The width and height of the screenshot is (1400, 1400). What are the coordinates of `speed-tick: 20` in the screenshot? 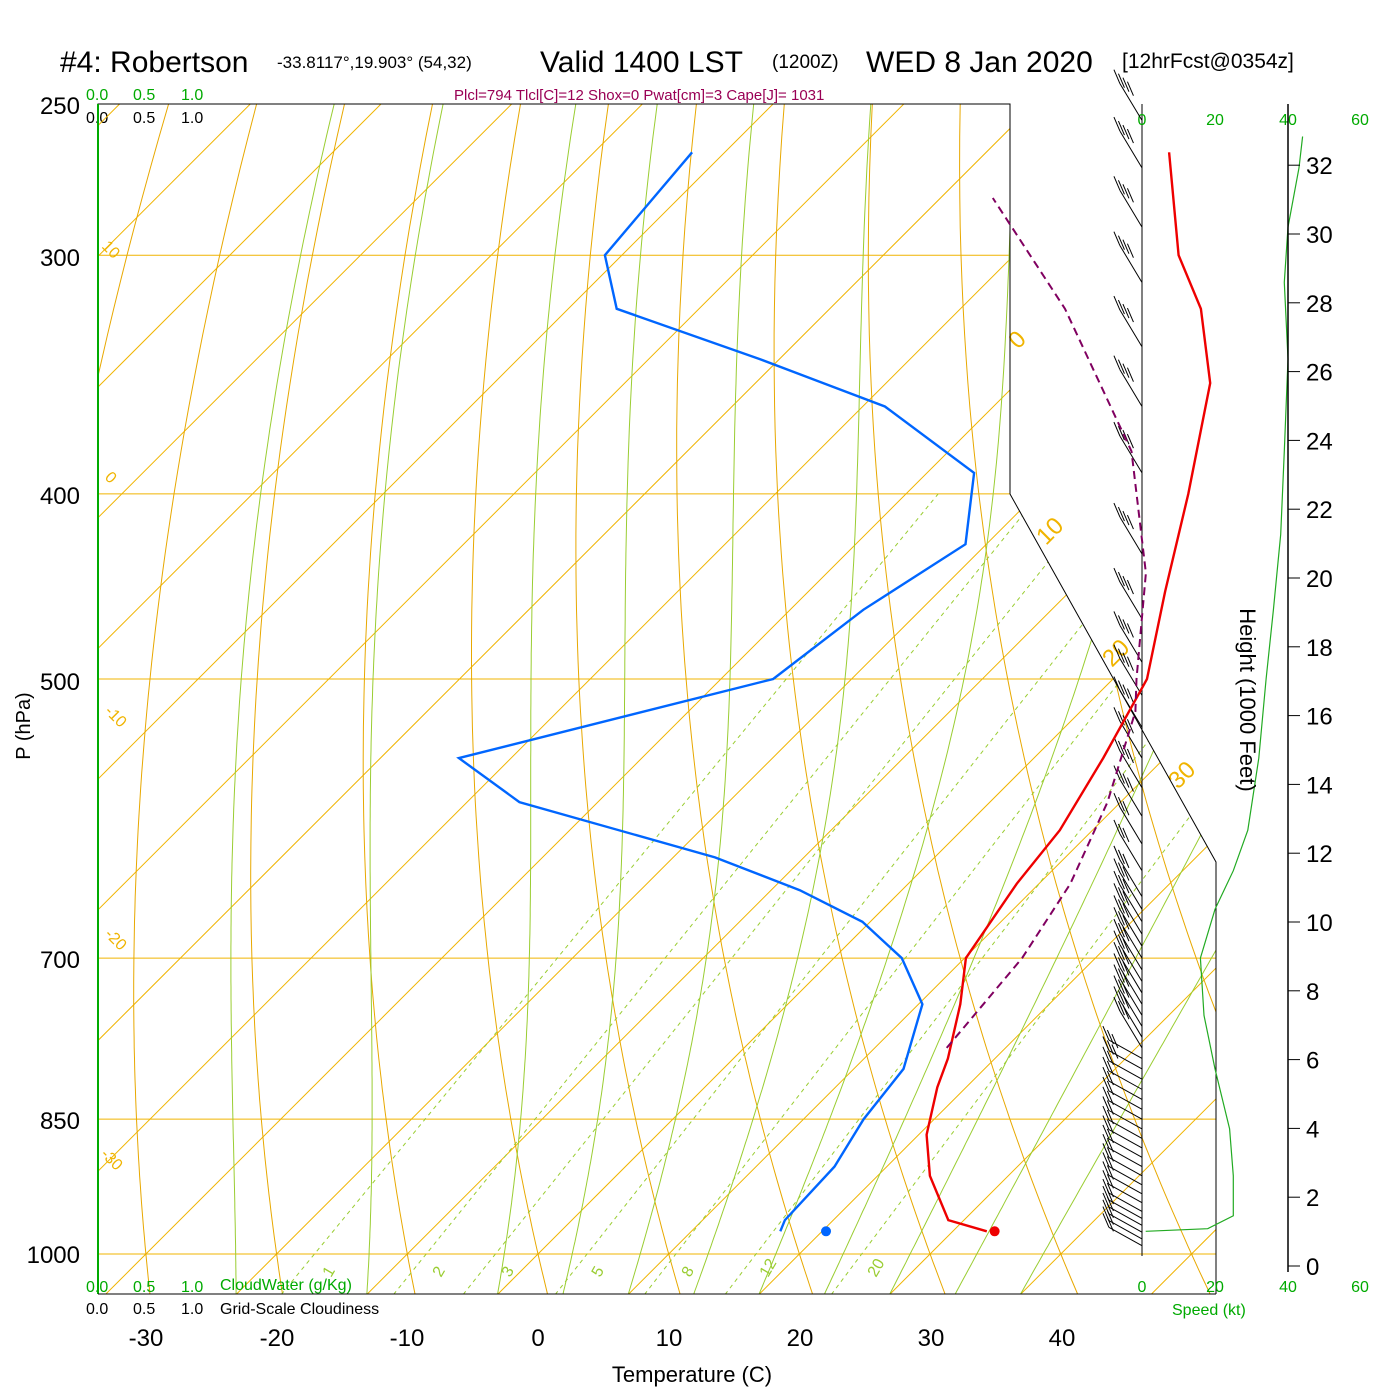 It's located at (1215, 120).